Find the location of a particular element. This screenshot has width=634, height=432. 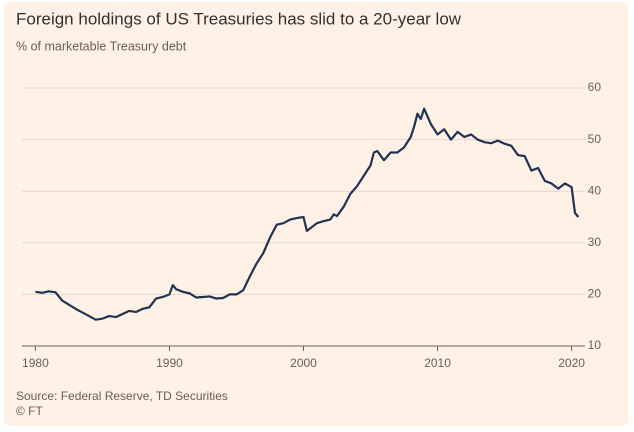

y-tick-label: 50 is located at coordinates (595, 139).